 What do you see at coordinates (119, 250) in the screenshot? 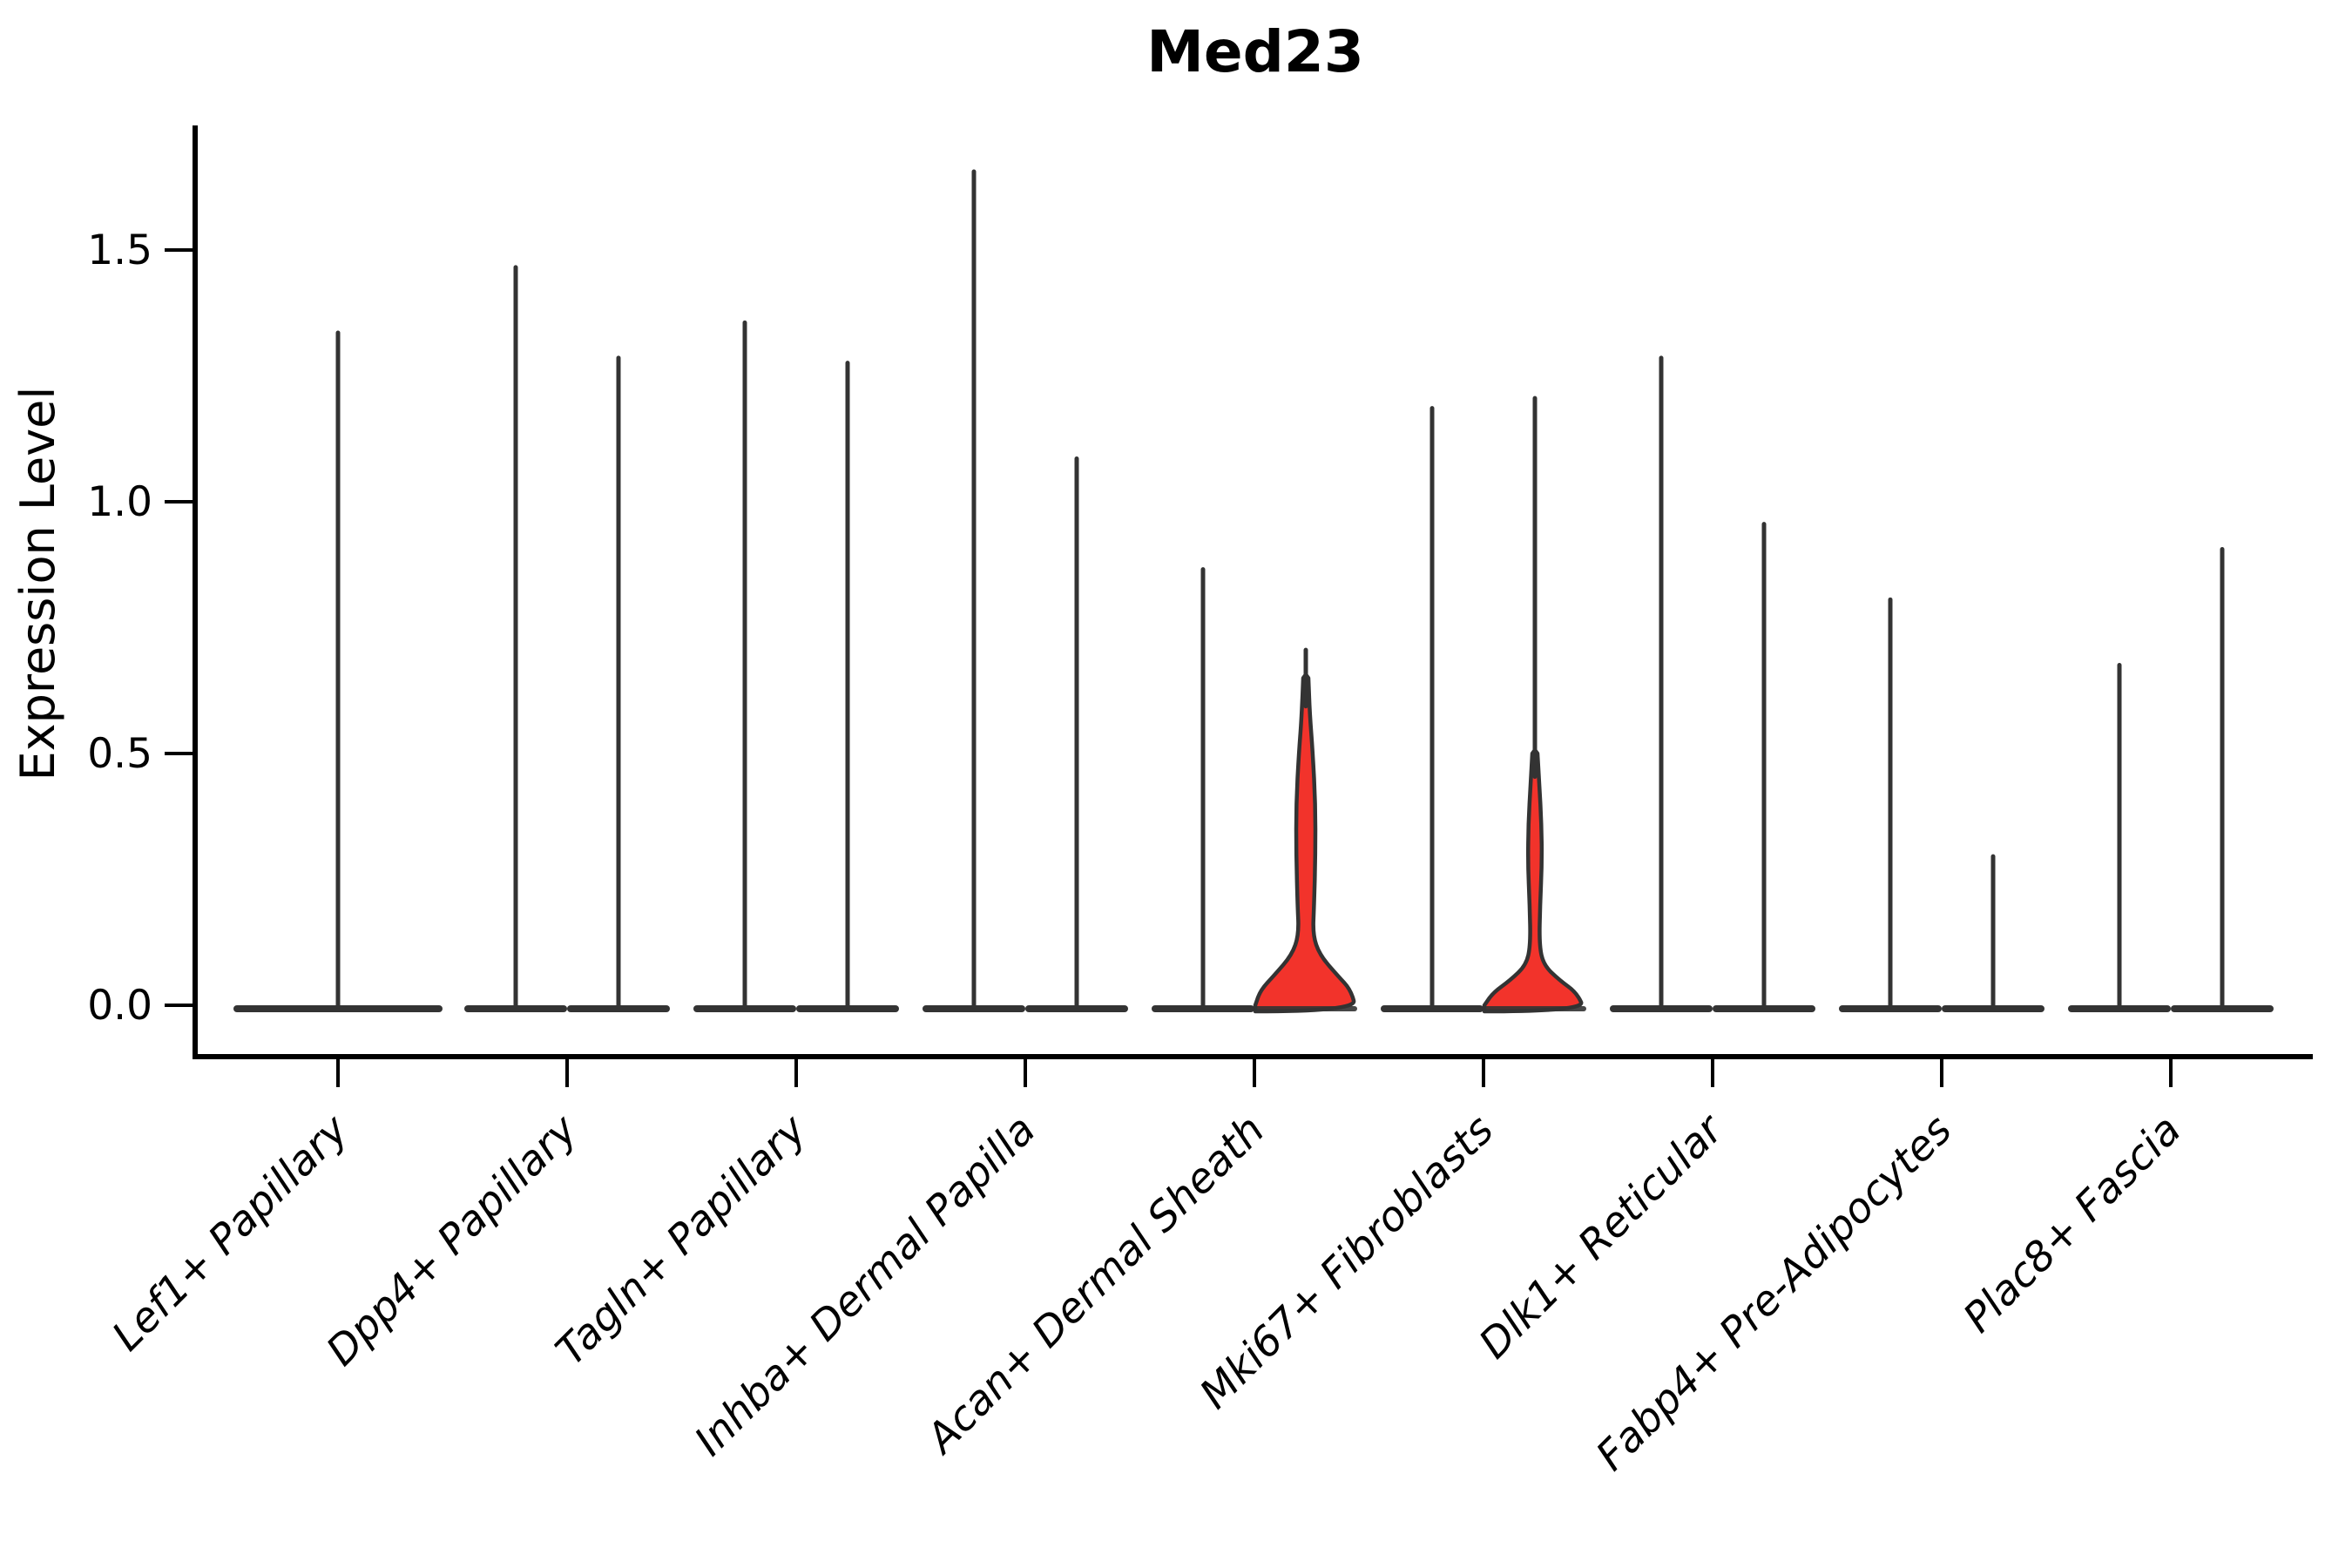
I see `y-tick-label: 1.5` at bounding box center [119, 250].